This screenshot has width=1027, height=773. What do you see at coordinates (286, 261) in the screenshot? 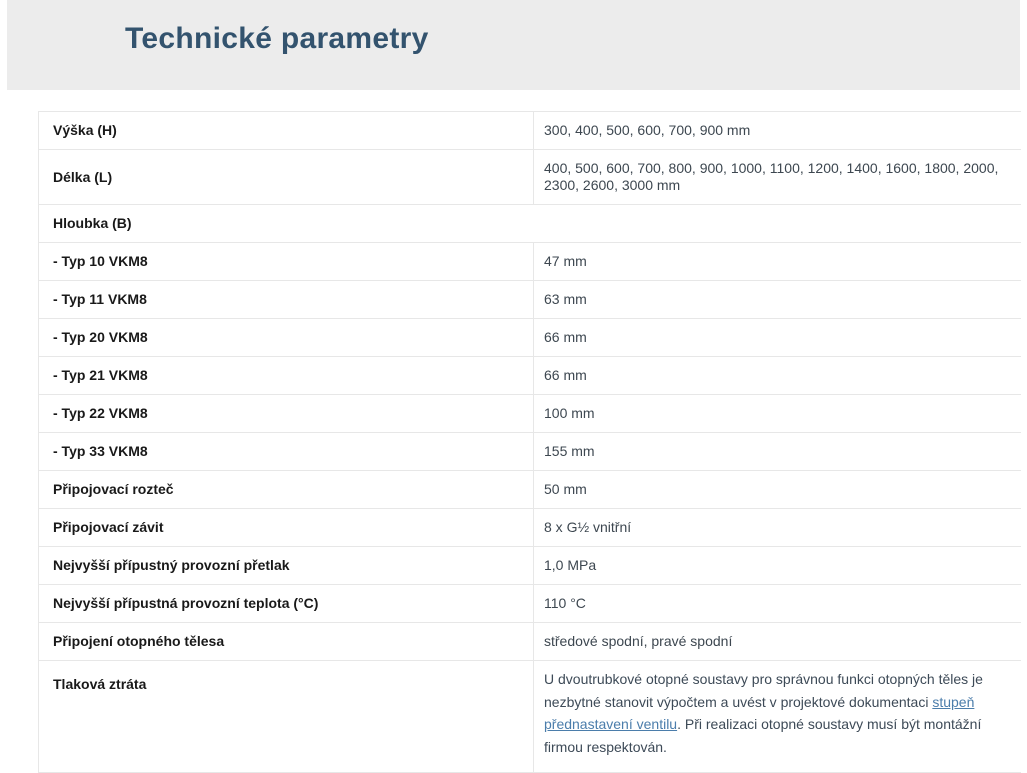
I see `param-label: - Typ 10 VKM8` at bounding box center [286, 261].